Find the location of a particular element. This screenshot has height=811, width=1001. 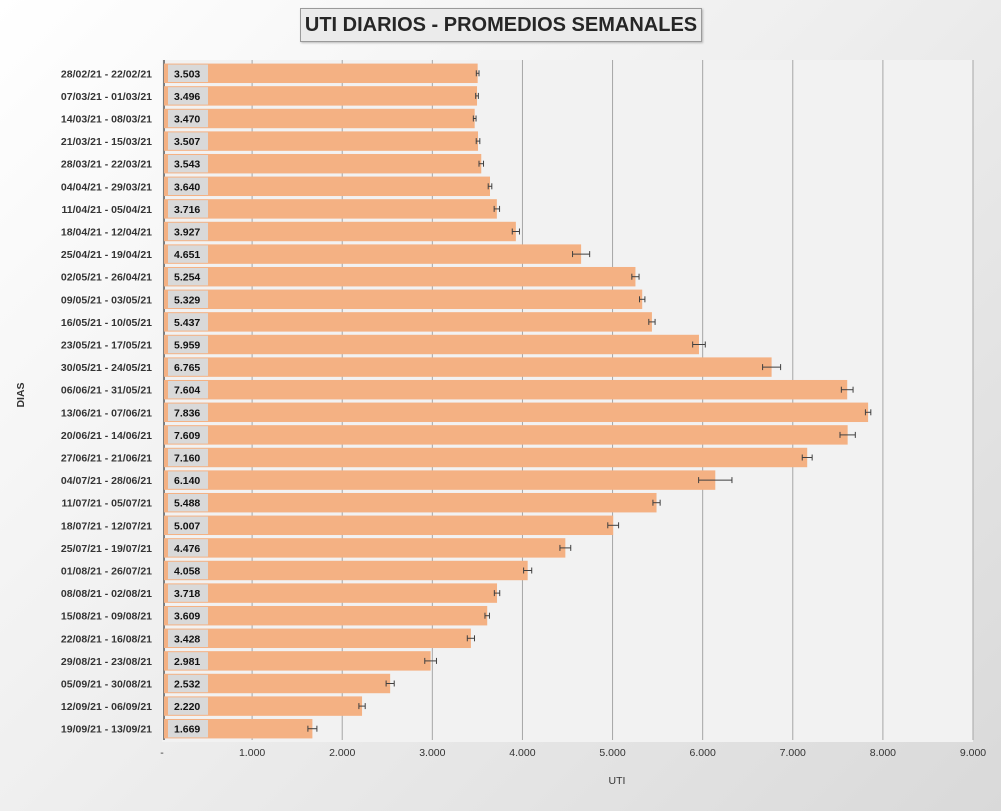

y-axis-title: DIAS is located at coordinates (21, 394).